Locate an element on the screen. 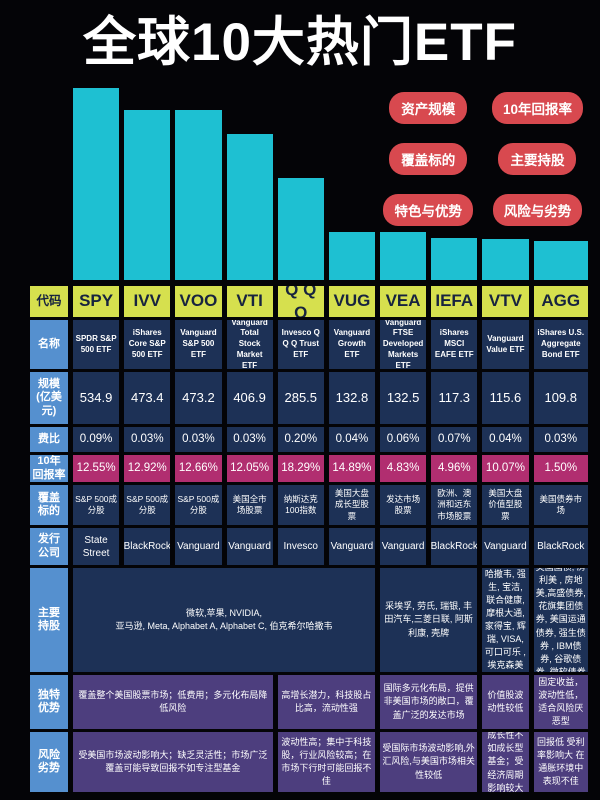 This screenshot has height=800, width=600. badge-4: 主要持股 is located at coordinates (537, 159).